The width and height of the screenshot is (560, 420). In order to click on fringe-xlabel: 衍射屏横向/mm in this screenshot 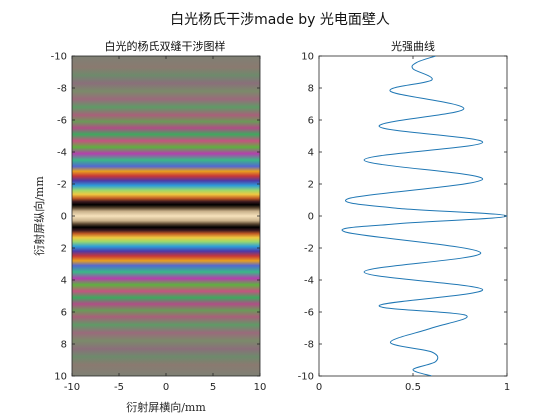, I will do `click(166, 407)`.